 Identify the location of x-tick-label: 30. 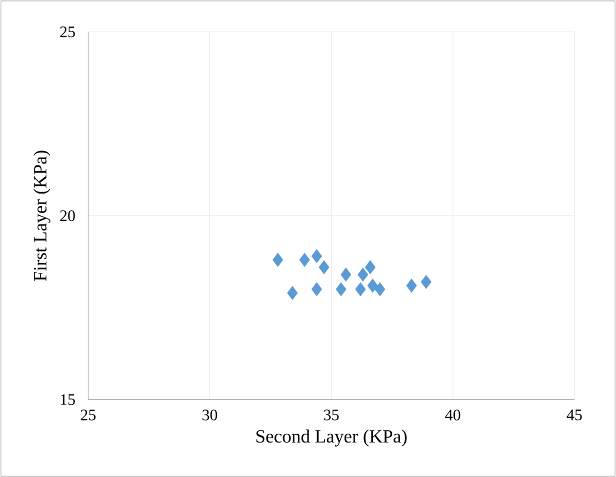
(210, 415).